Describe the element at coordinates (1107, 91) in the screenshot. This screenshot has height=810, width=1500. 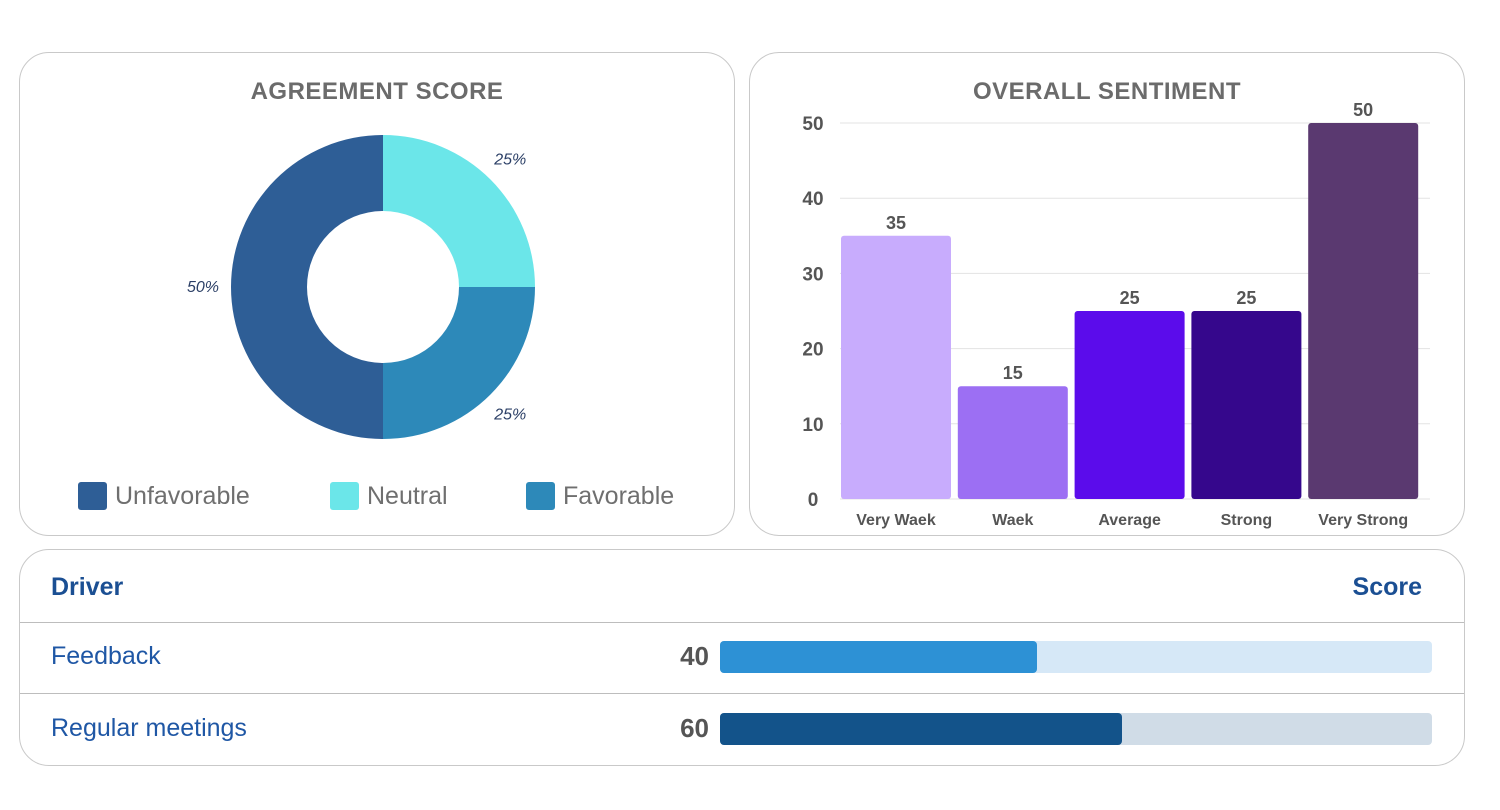
I see `overall-sentiment-title: OVERALL SENTIMENT` at that location.